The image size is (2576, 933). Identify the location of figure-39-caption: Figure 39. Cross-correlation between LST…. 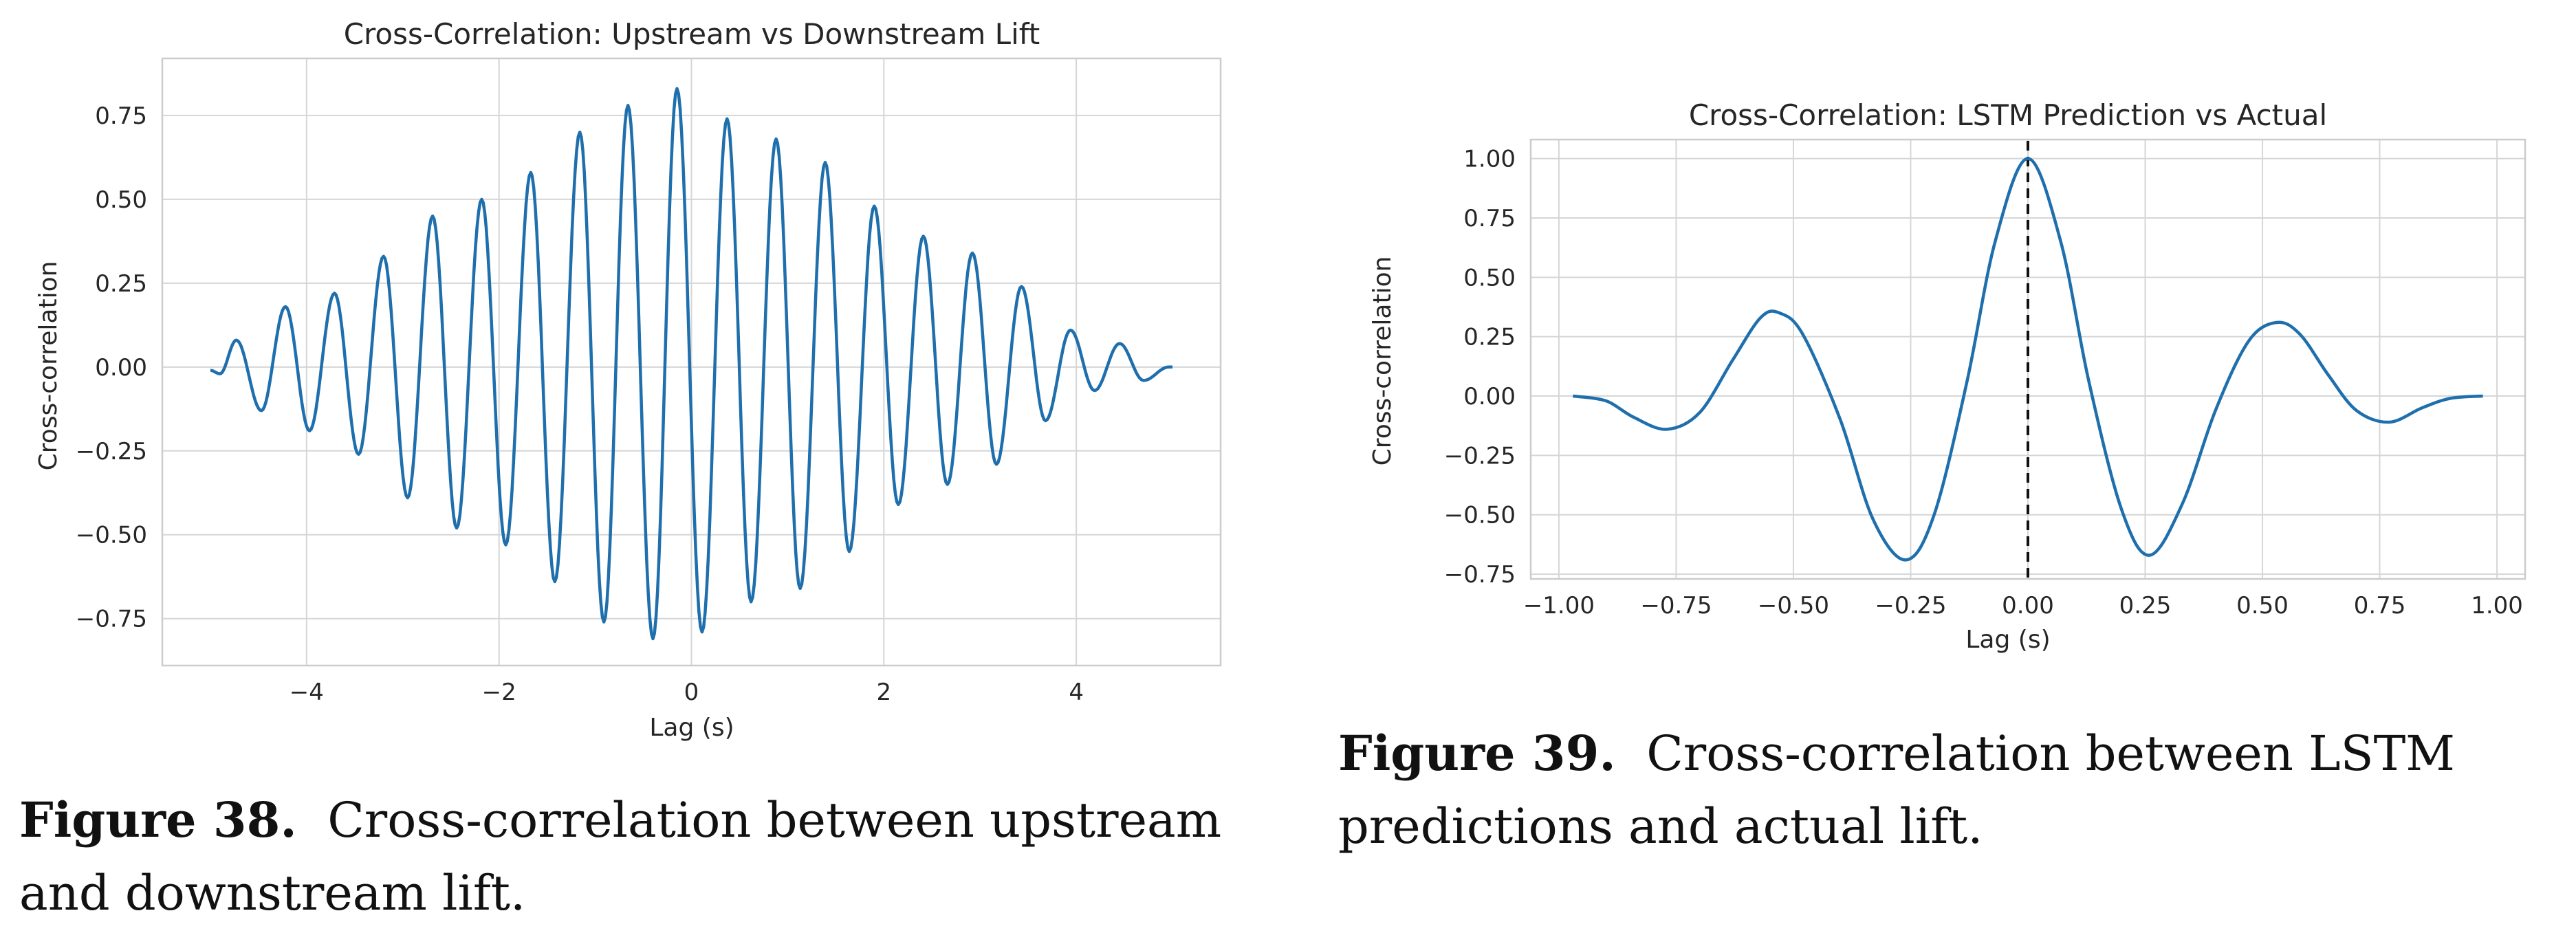
(1950, 790).